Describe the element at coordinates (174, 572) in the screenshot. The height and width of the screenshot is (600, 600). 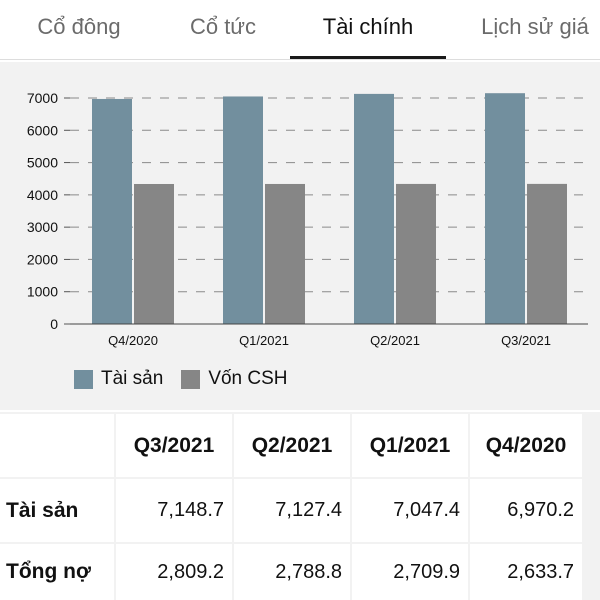
I see `table-cell: 2,809.2` at that location.